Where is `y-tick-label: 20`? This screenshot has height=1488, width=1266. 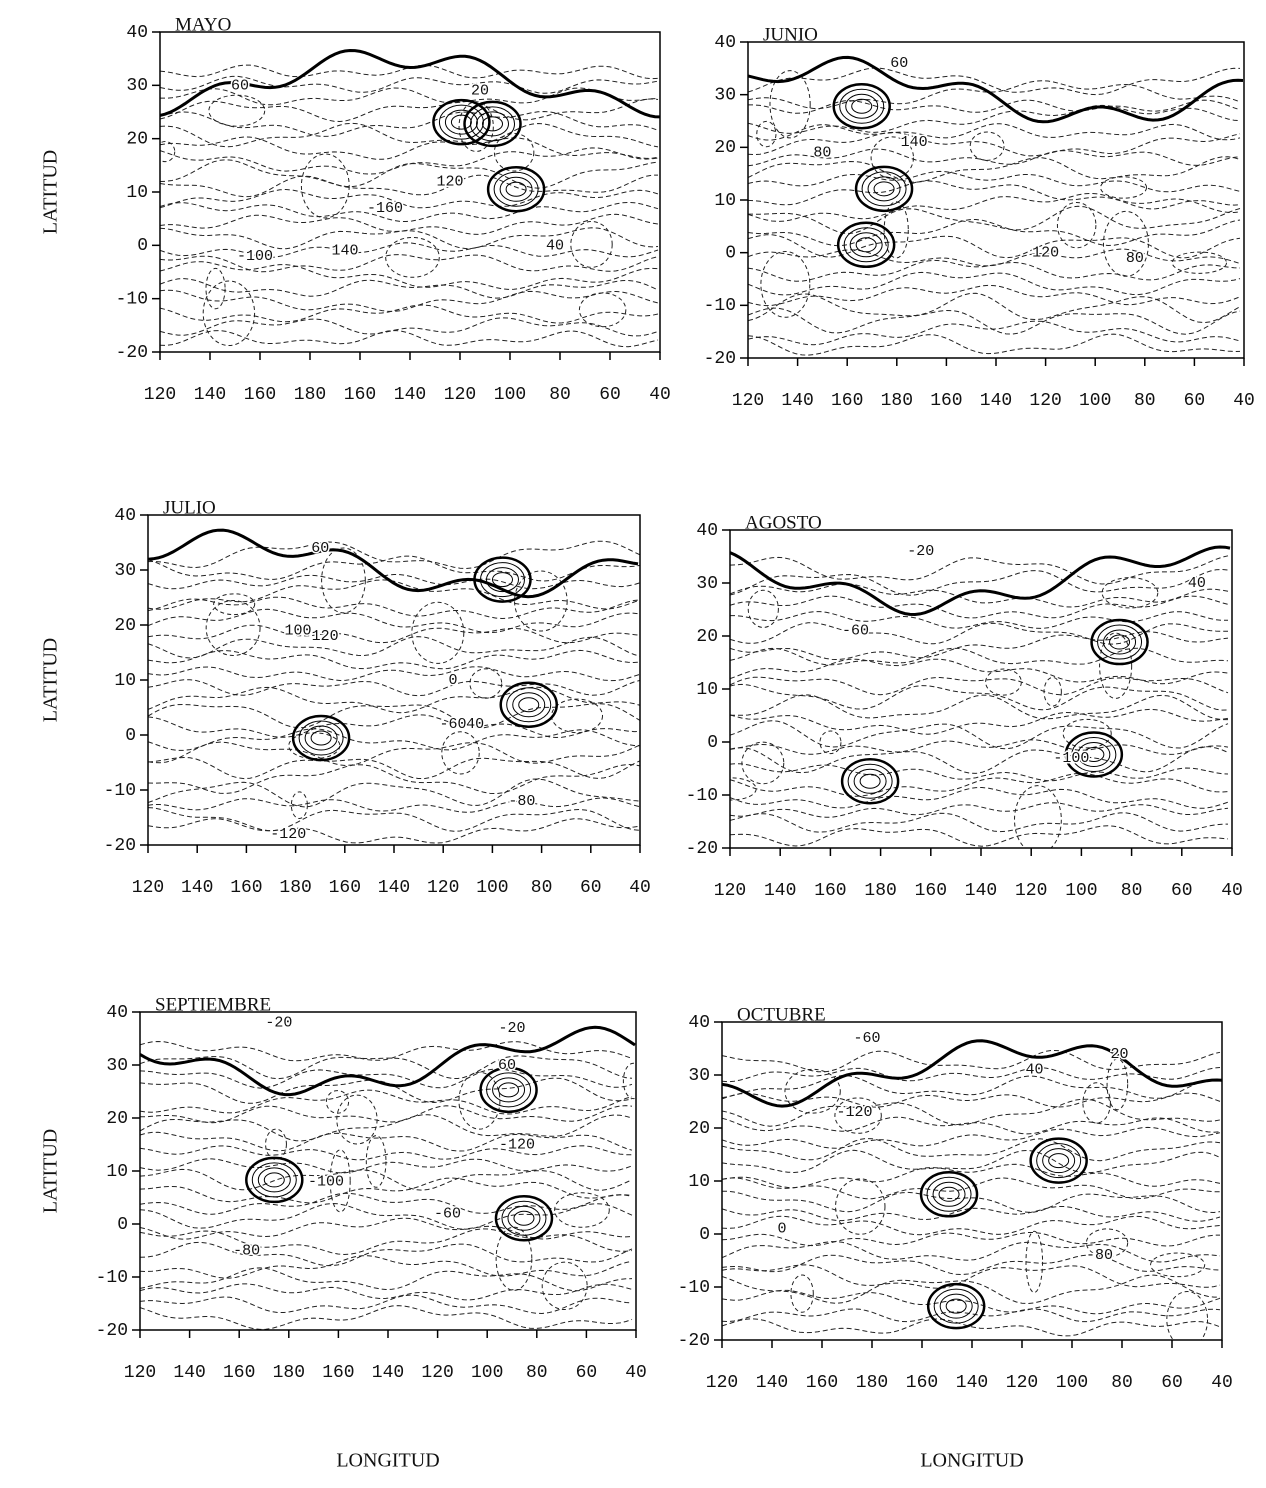 y-tick-label: 20 is located at coordinates (707, 637).